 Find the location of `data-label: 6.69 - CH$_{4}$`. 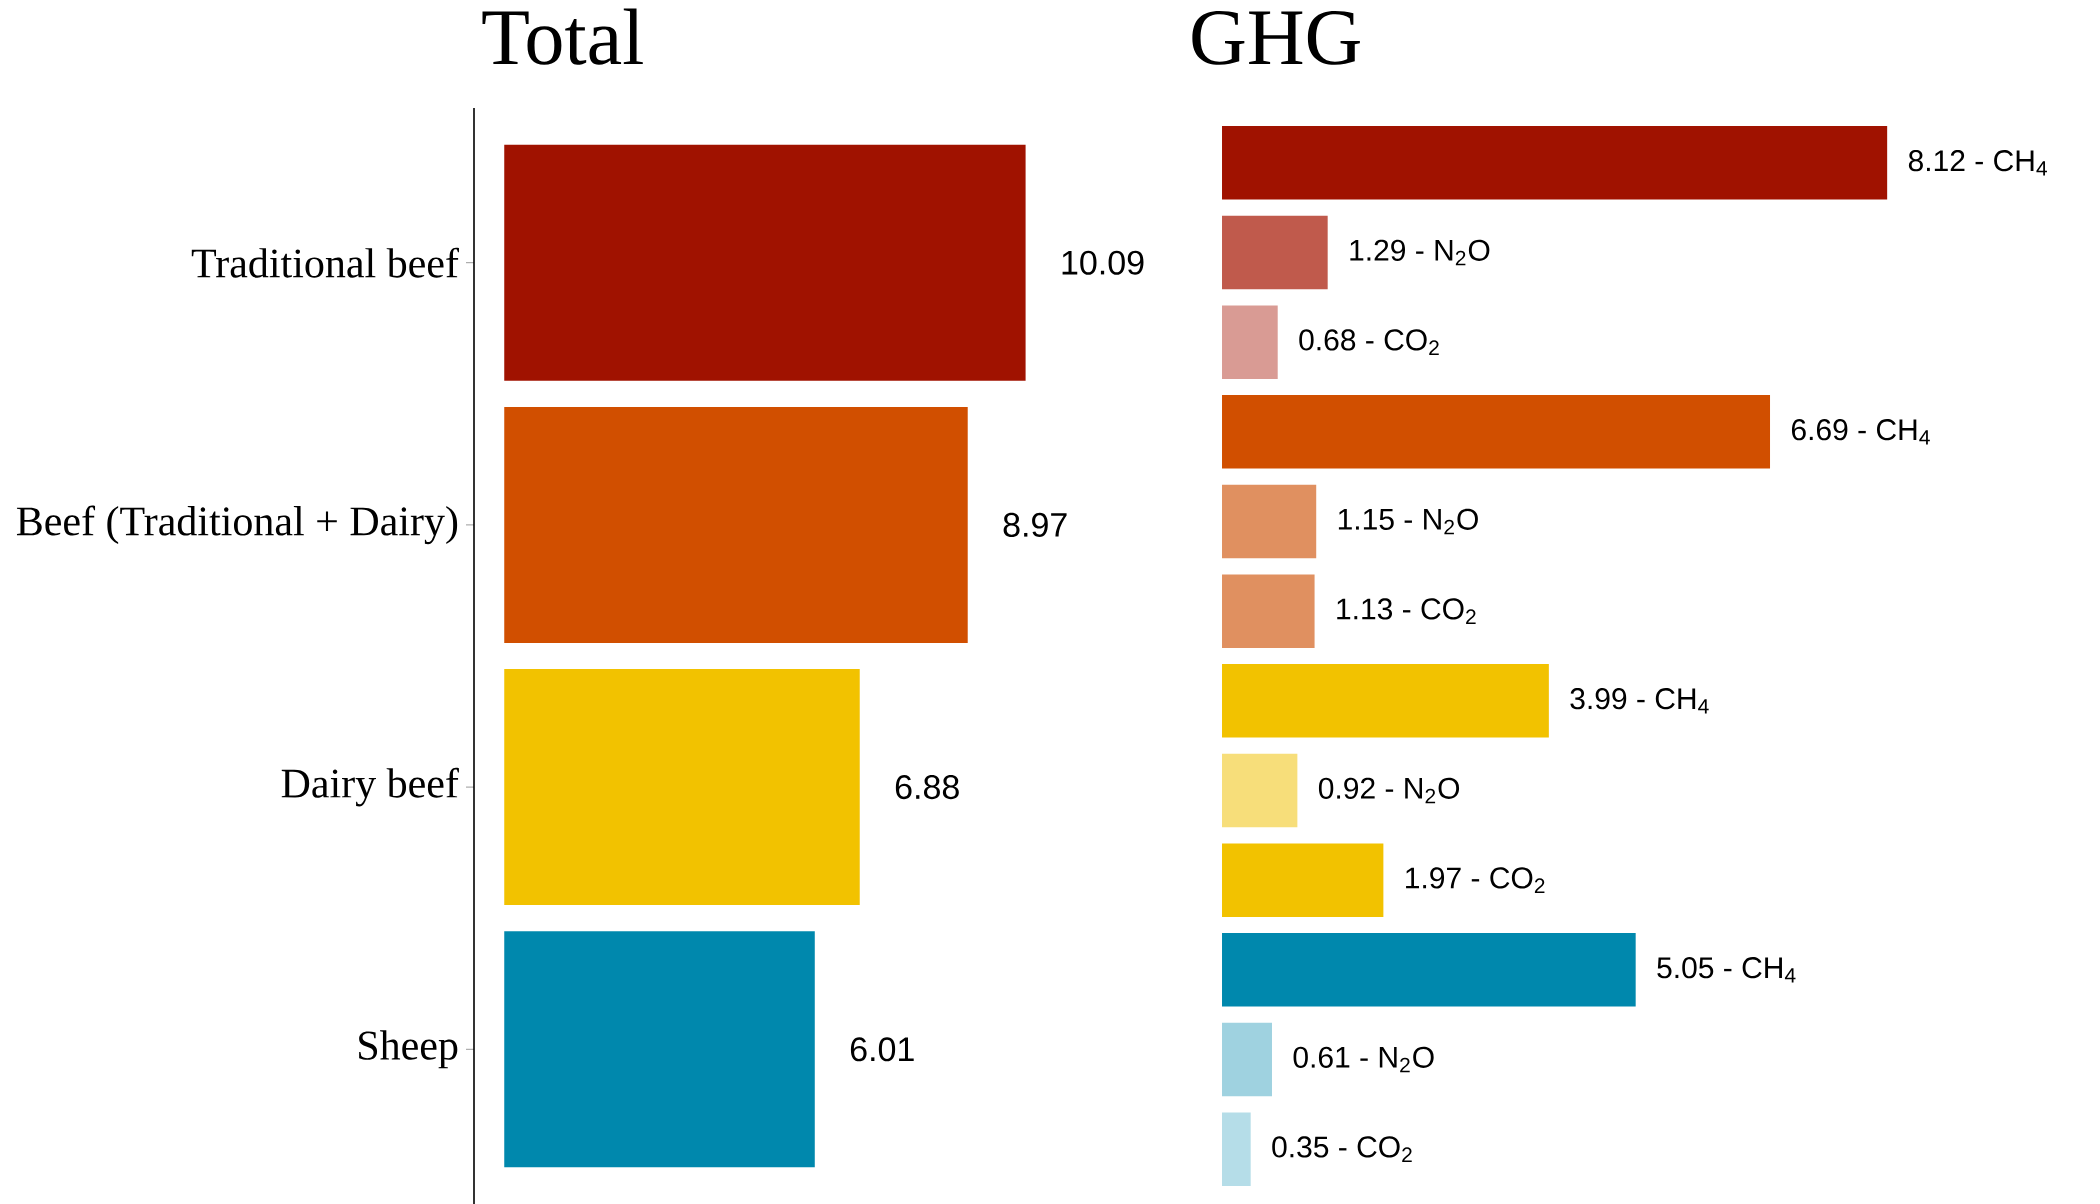

data-label: 6.69 - CH$_{4}$ is located at coordinates (1860, 432).